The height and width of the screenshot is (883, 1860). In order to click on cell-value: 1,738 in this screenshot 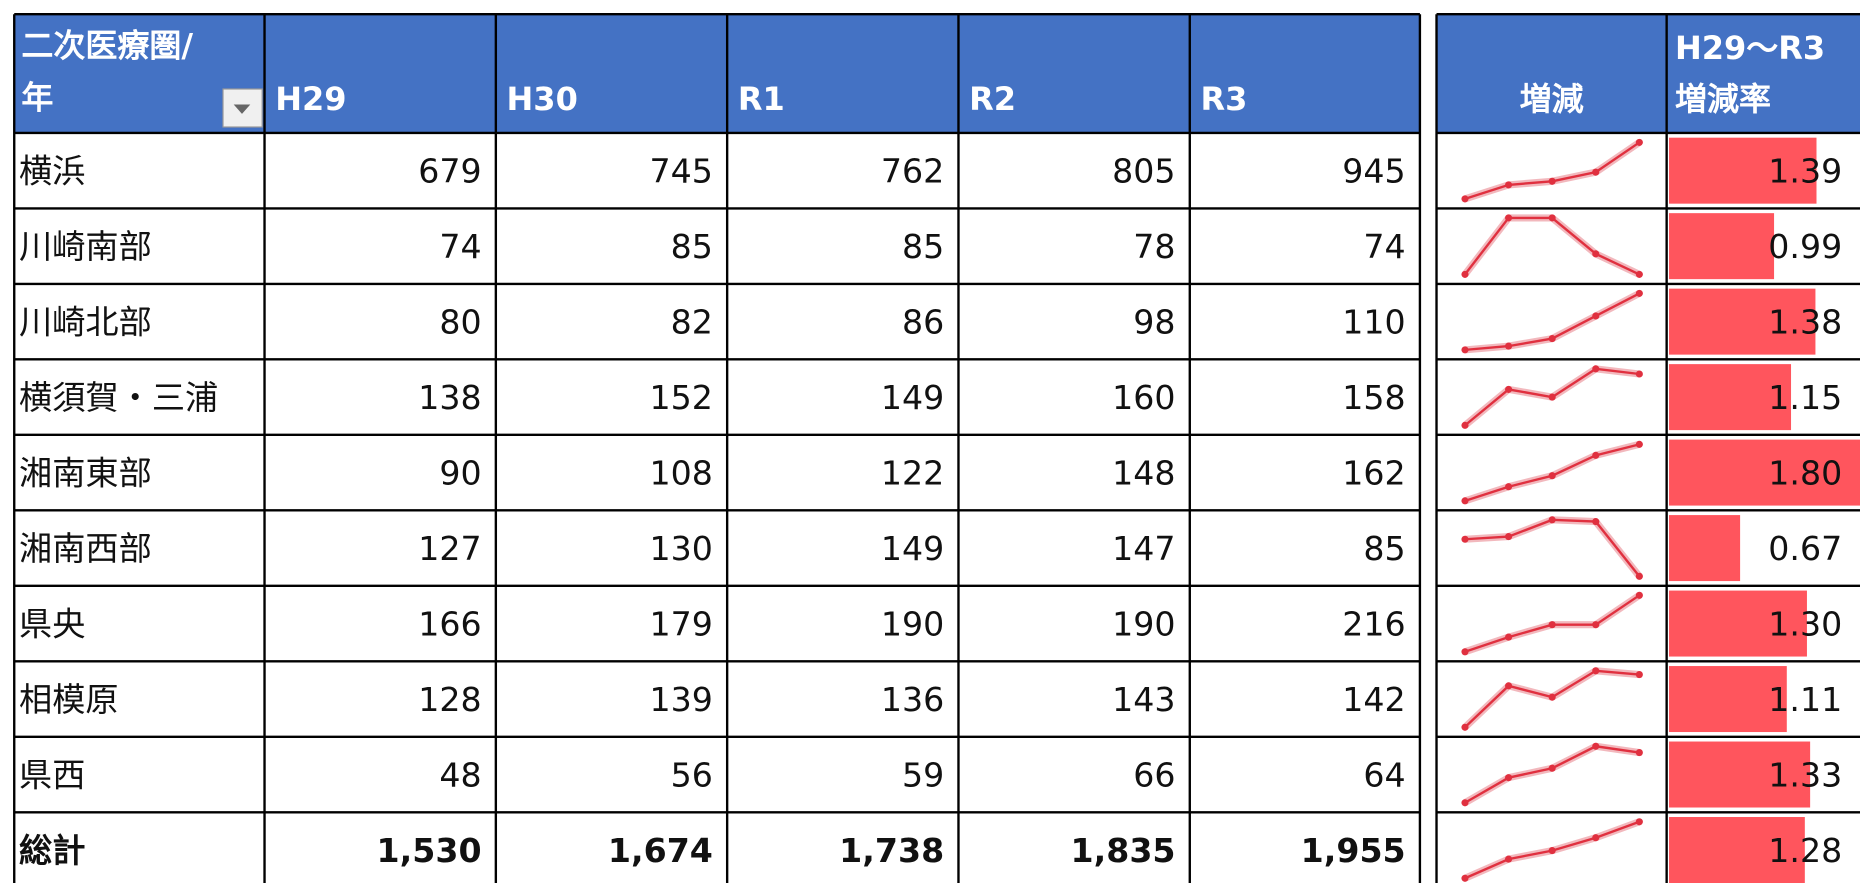, I will do `click(891, 850)`.